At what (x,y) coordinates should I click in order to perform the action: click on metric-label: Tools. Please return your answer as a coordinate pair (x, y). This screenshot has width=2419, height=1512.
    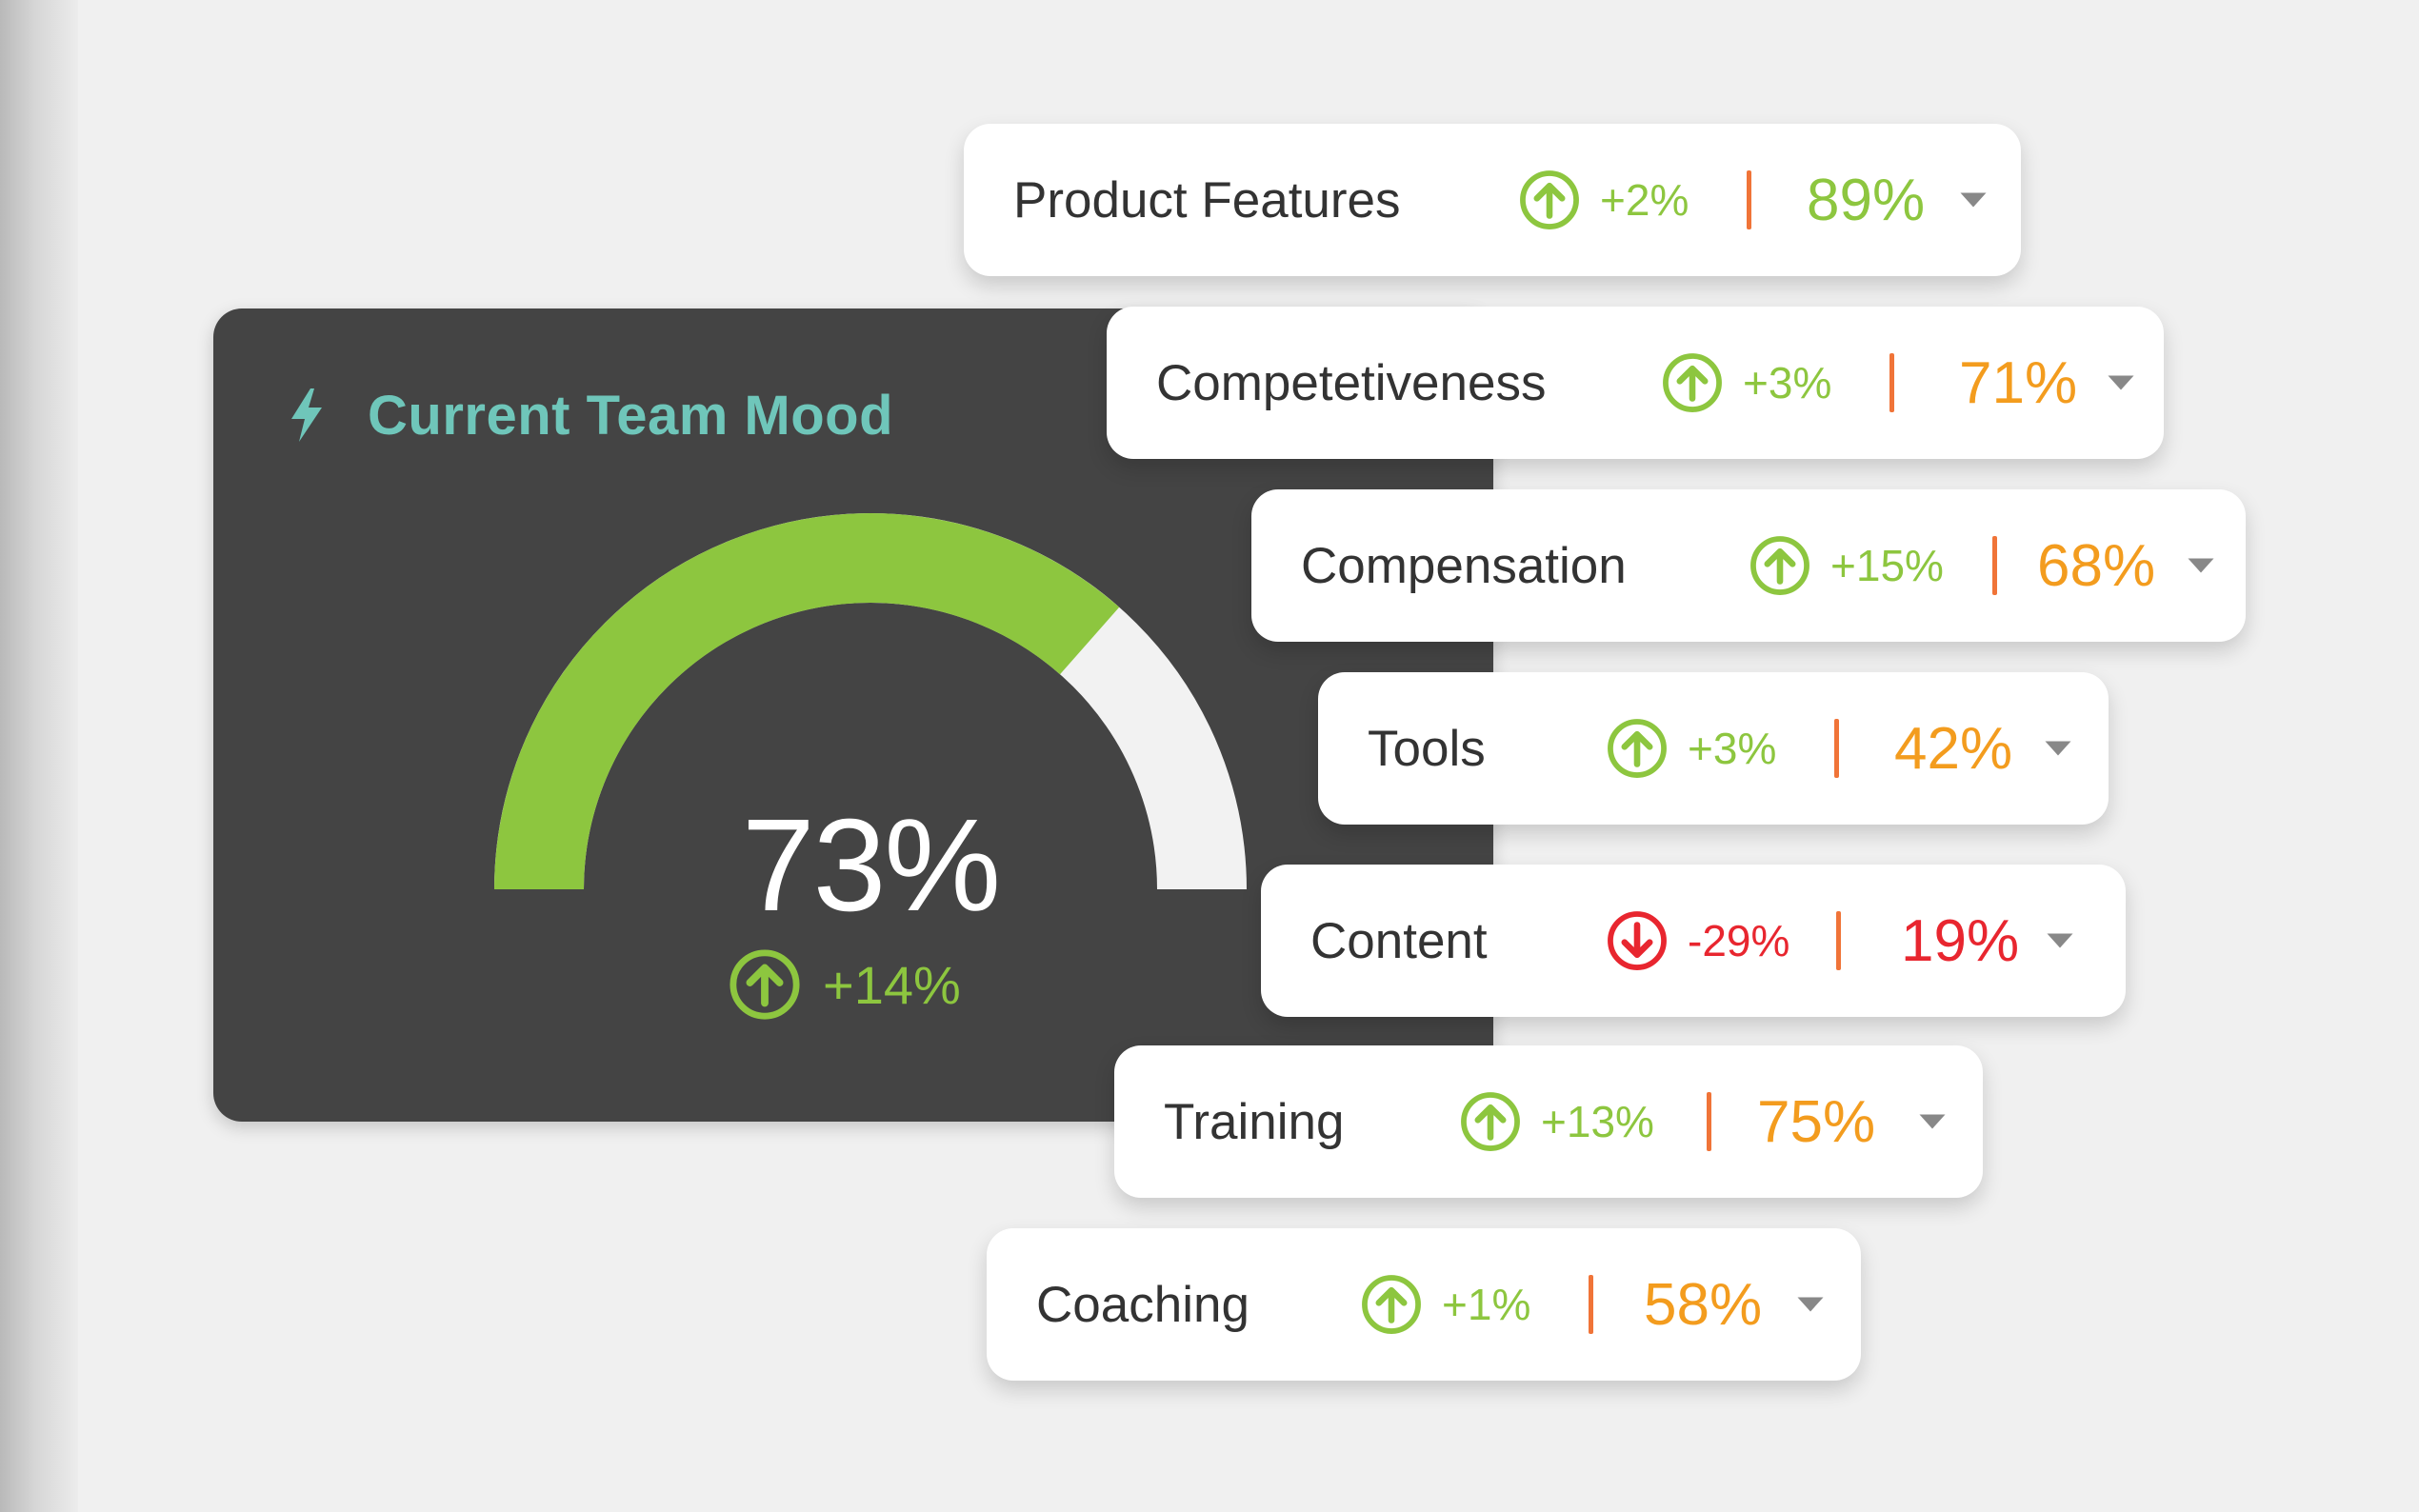
    Looking at the image, I should click on (1427, 748).